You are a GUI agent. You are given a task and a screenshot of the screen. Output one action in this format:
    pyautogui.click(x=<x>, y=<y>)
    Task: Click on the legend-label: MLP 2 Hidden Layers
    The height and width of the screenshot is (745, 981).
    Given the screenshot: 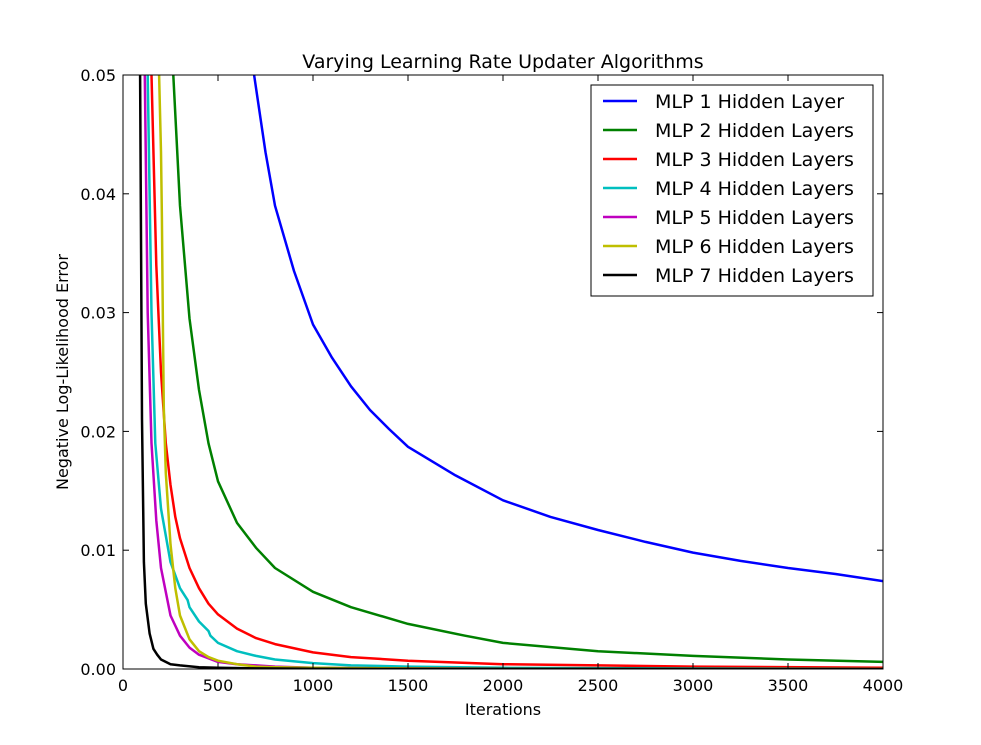 What is the action you would take?
    pyautogui.click(x=754, y=131)
    